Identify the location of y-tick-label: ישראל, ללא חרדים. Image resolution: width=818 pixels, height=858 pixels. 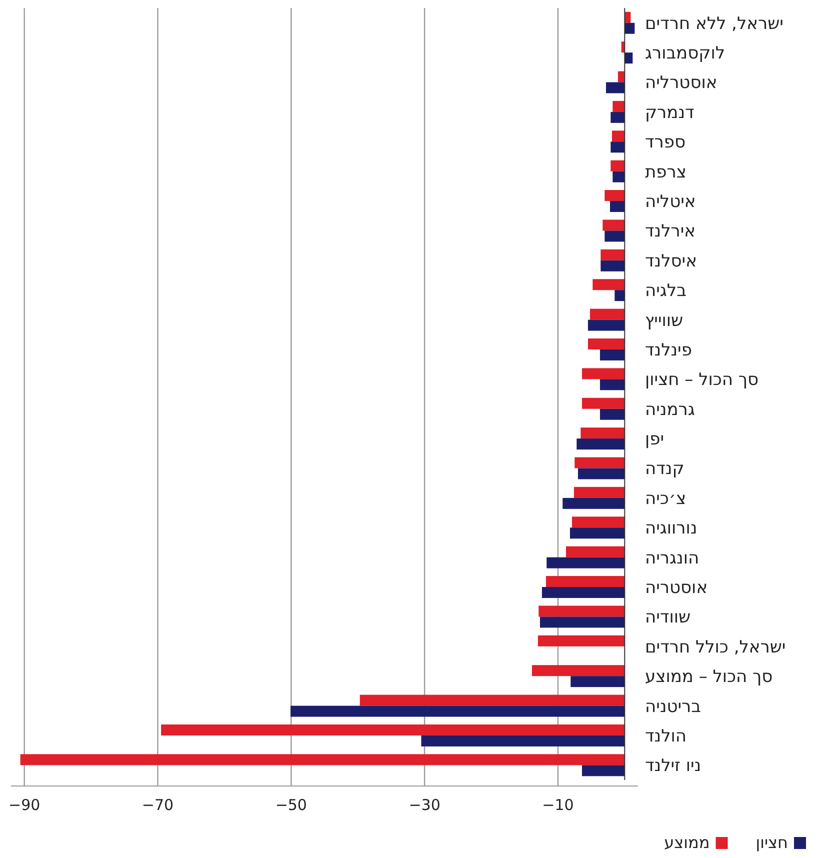
(714, 24).